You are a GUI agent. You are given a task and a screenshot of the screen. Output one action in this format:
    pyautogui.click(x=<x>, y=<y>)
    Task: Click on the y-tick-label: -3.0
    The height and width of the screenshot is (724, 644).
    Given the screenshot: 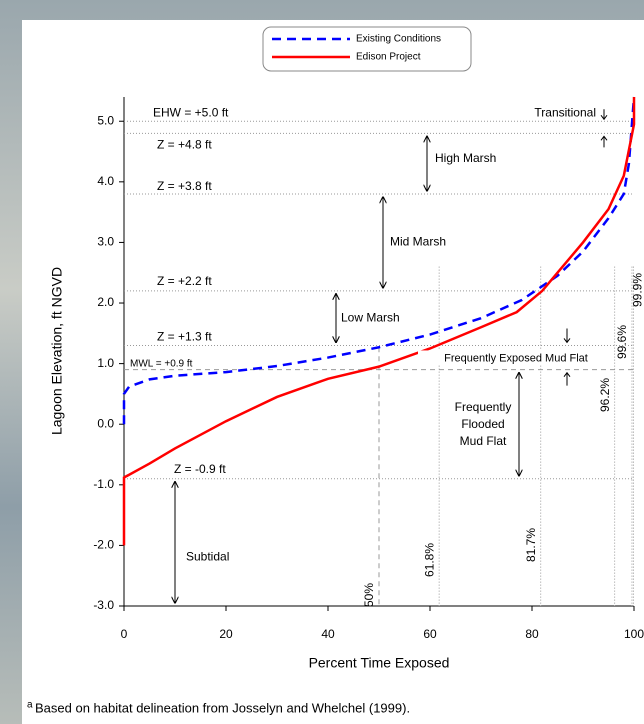 What is the action you would take?
    pyautogui.click(x=103, y=605)
    